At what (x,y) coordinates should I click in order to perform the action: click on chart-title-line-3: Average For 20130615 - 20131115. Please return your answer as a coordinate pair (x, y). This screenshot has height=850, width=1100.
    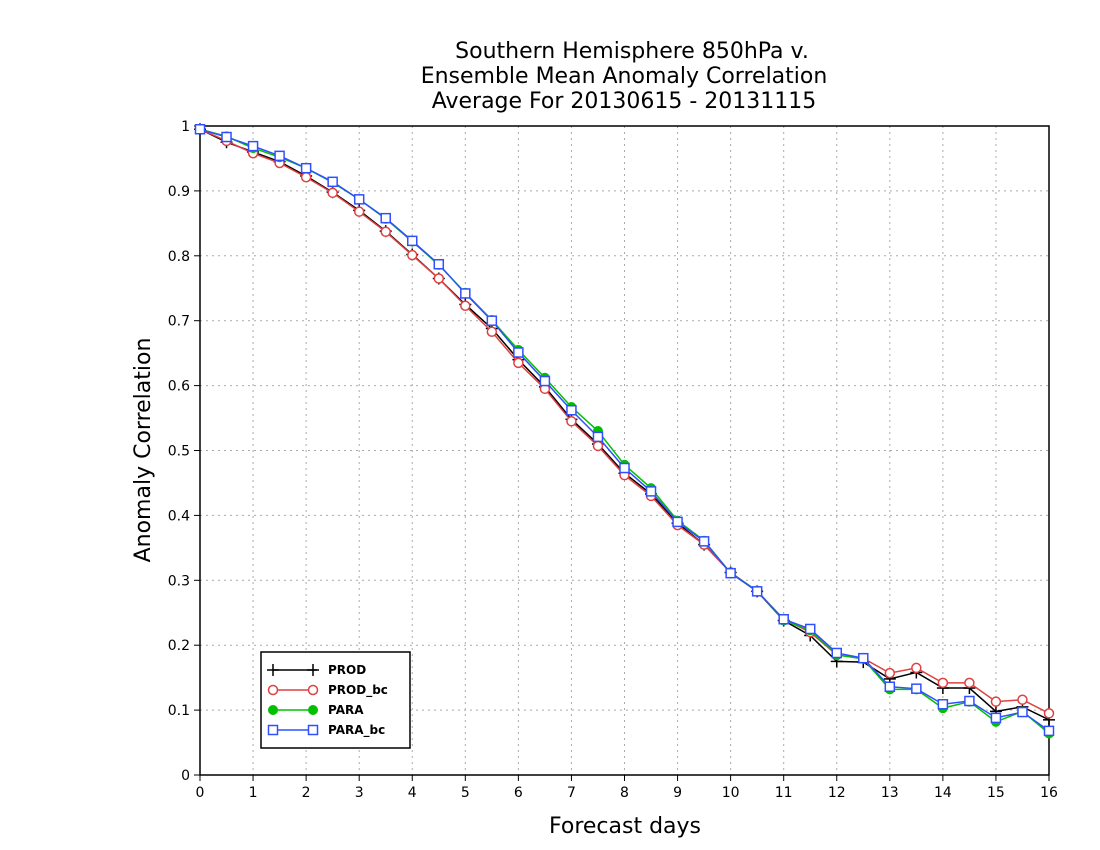
    Looking at the image, I should click on (624, 101).